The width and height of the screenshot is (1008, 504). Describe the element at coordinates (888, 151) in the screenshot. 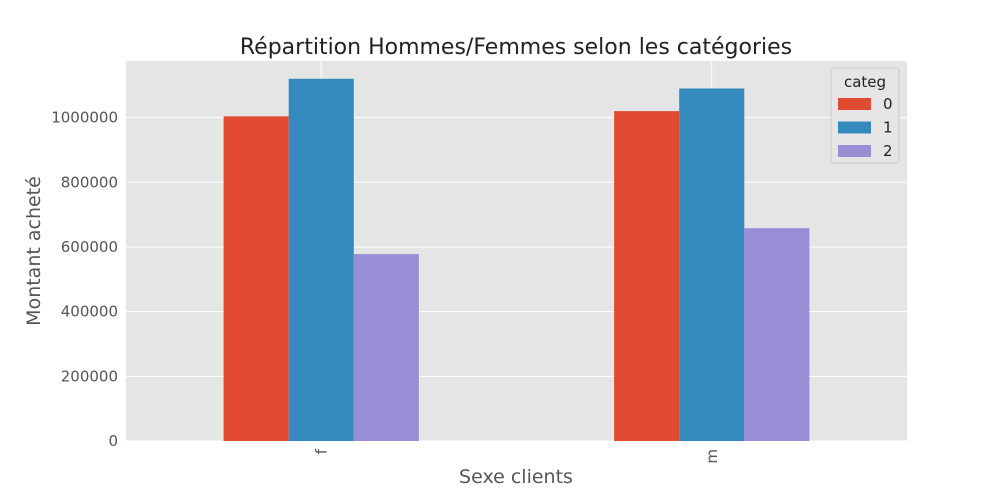

I see `legend-label: 2` at that location.